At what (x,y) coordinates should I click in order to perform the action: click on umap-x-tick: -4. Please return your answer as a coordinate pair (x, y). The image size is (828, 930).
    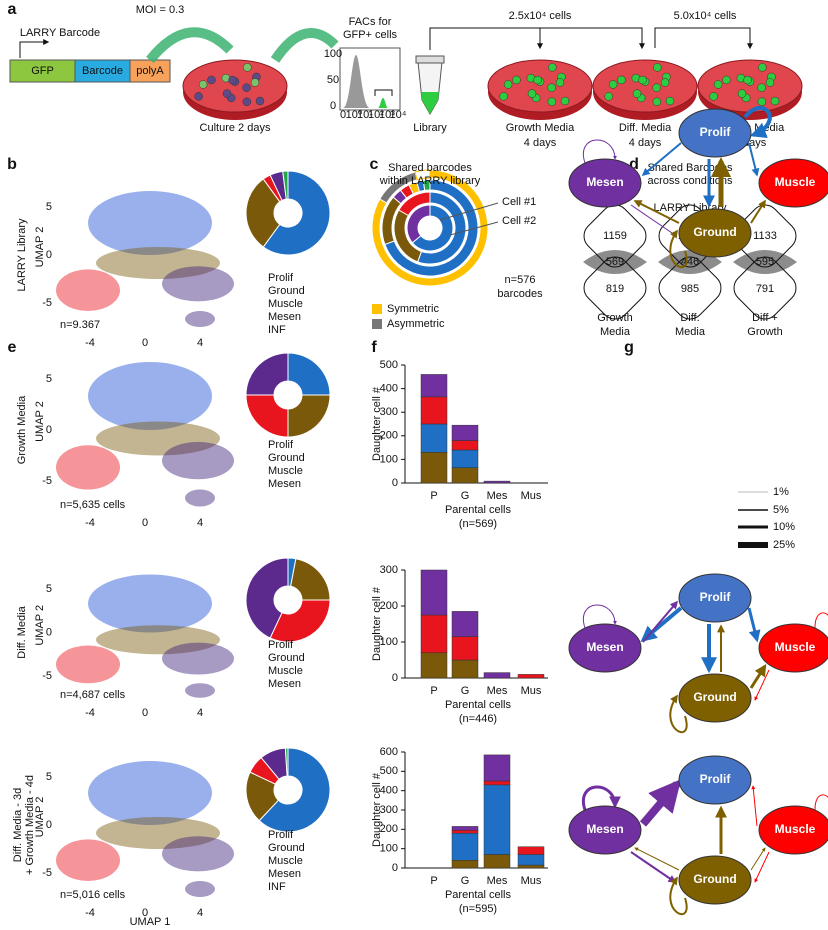
    Looking at the image, I should click on (90, 913).